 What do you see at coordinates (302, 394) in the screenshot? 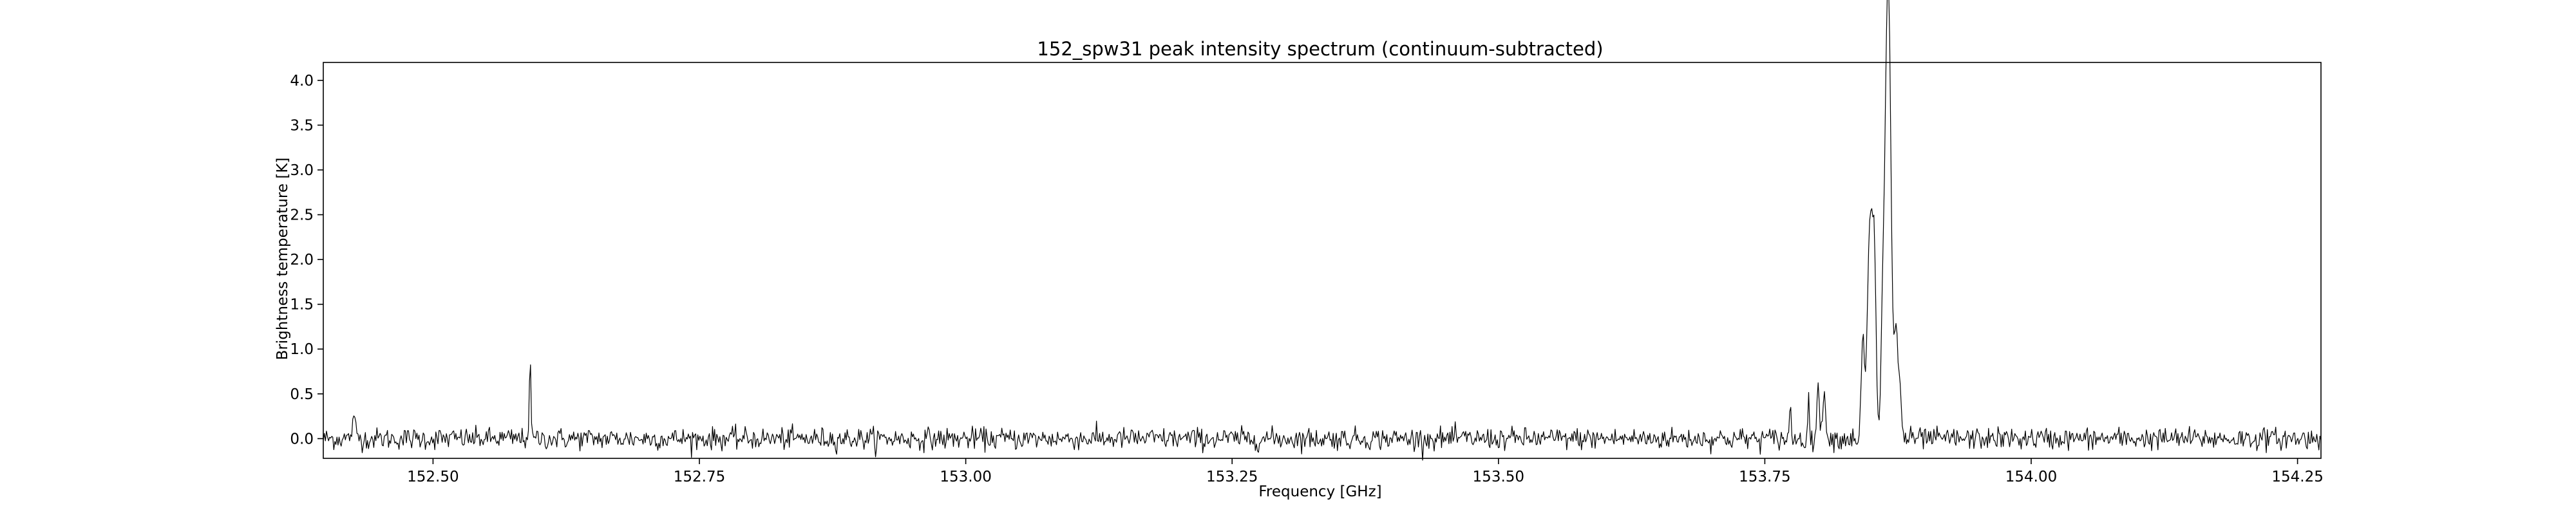
I see `y-tick-label: 0.5` at bounding box center [302, 394].